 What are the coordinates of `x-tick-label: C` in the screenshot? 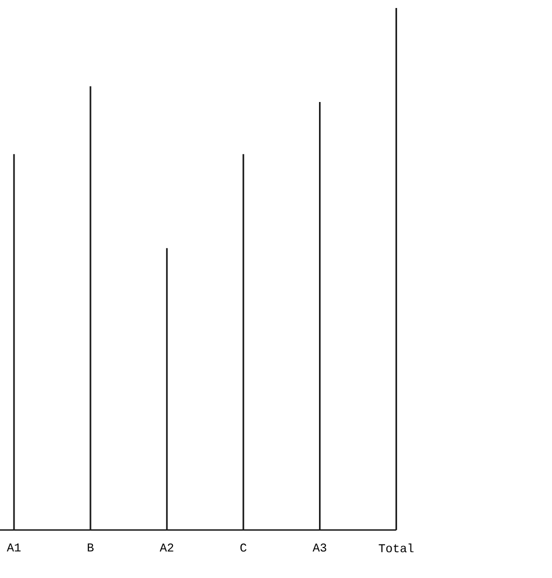 It's located at (243, 548).